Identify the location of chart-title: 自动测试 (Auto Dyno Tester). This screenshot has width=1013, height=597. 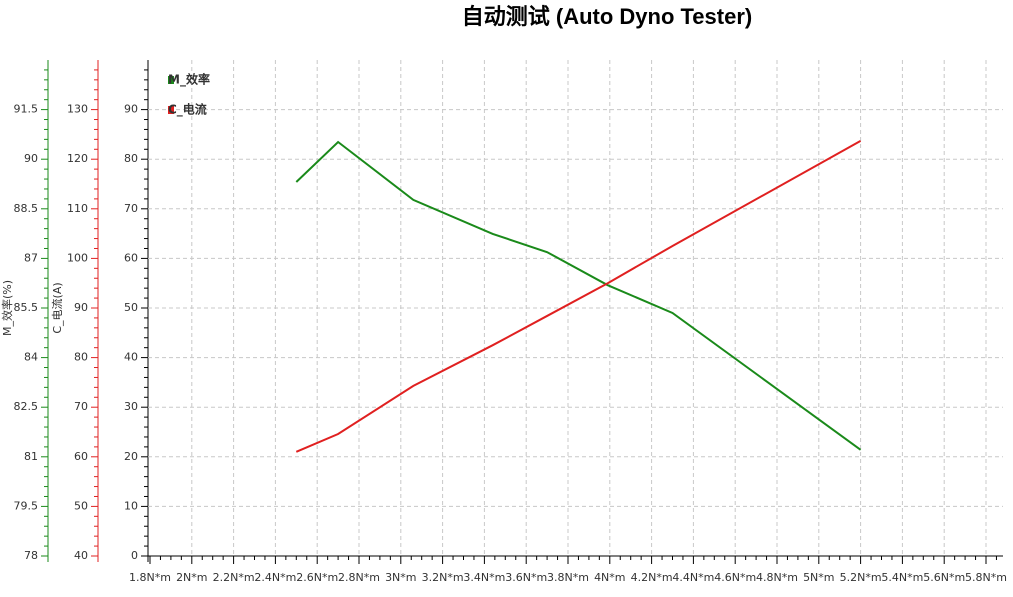
(607, 16).